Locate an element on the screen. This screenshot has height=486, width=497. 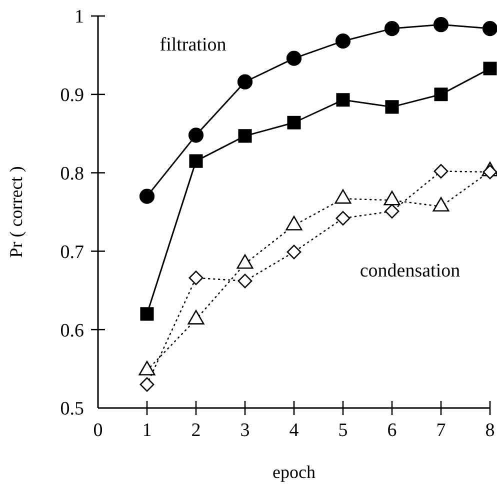
x-axis-title: epoch is located at coordinates (294, 472).